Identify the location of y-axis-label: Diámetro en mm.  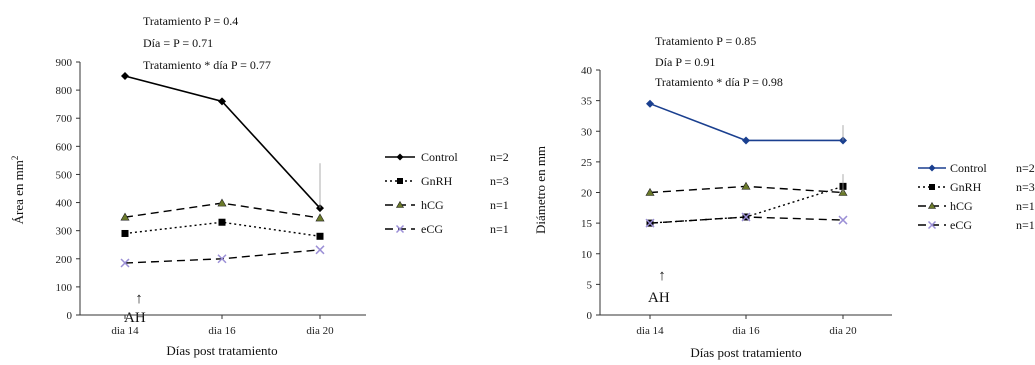
(540, 190).